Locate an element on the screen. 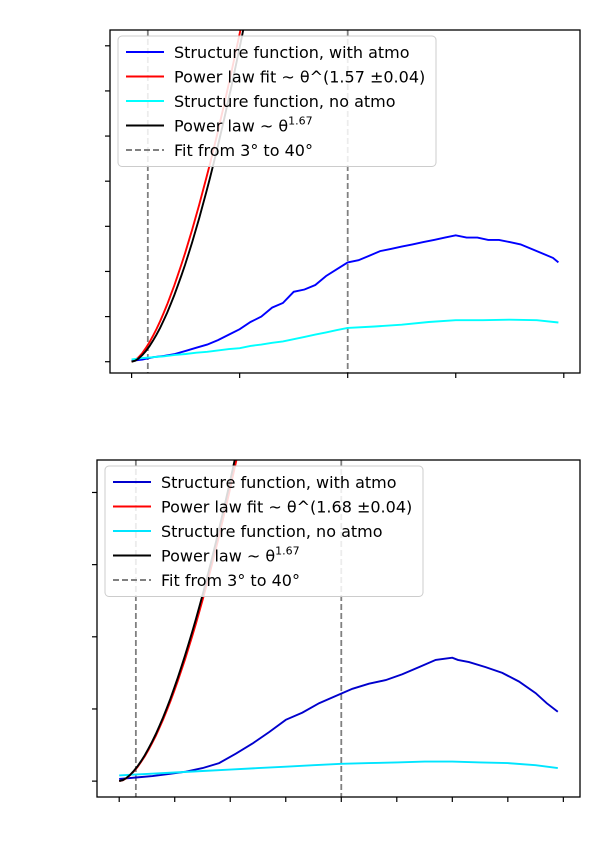 The height and width of the screenshot is (851, 589). chart1-legend-label-4: Power law ~ θ1.67 is located at coordinates (243, 125).